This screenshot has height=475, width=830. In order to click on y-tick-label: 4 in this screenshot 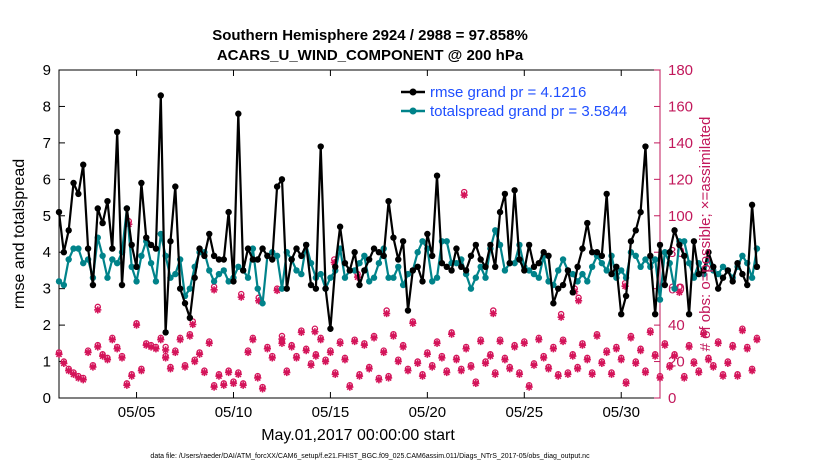, I will do `click(47, 252)`.